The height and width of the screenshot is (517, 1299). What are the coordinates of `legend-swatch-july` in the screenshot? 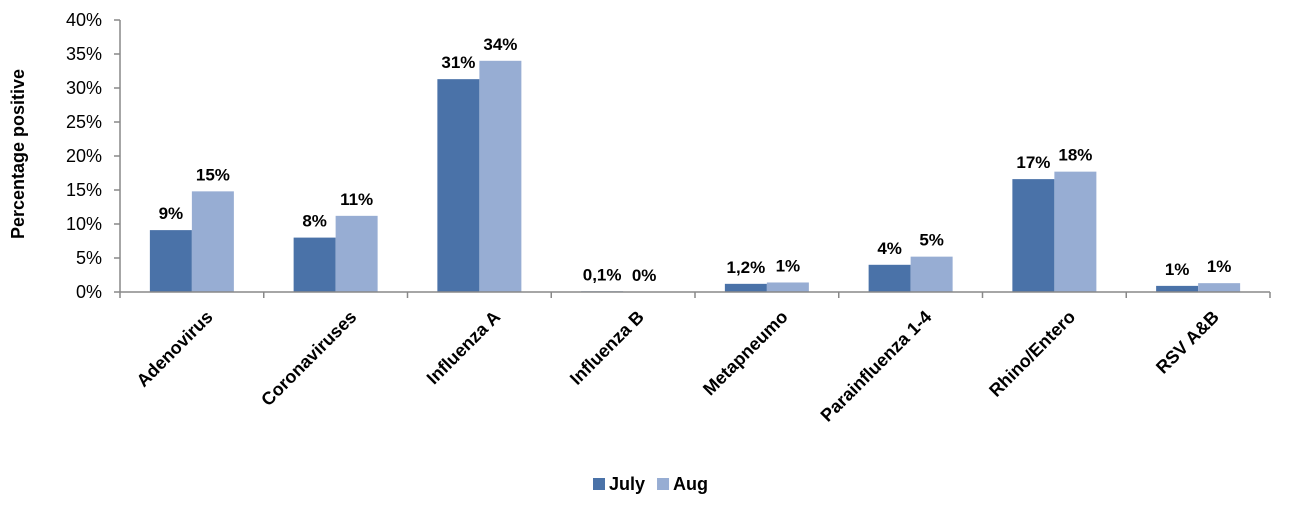 It's located at (599, 484).